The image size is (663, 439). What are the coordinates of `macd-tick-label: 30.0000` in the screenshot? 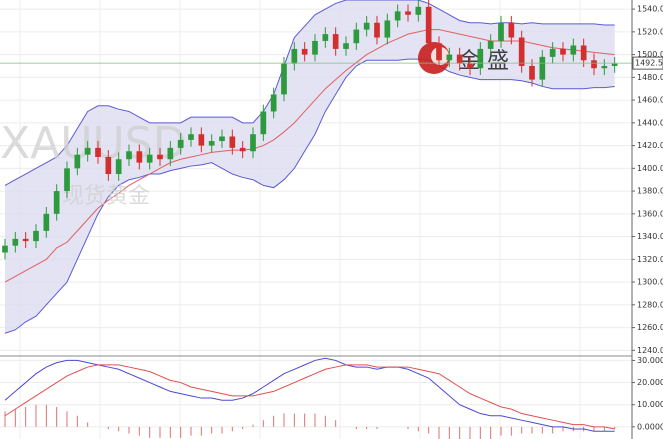 It's located at (650, 360).